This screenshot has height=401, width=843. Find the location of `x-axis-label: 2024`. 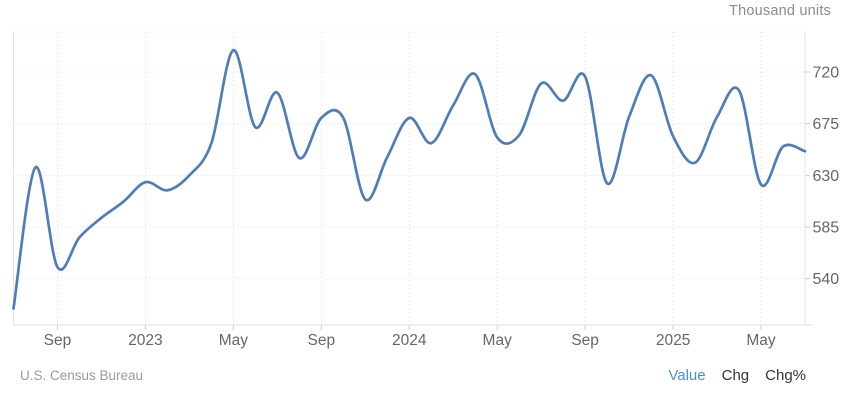

x-axis-label: 2024 is located at coordinates (409, 340).